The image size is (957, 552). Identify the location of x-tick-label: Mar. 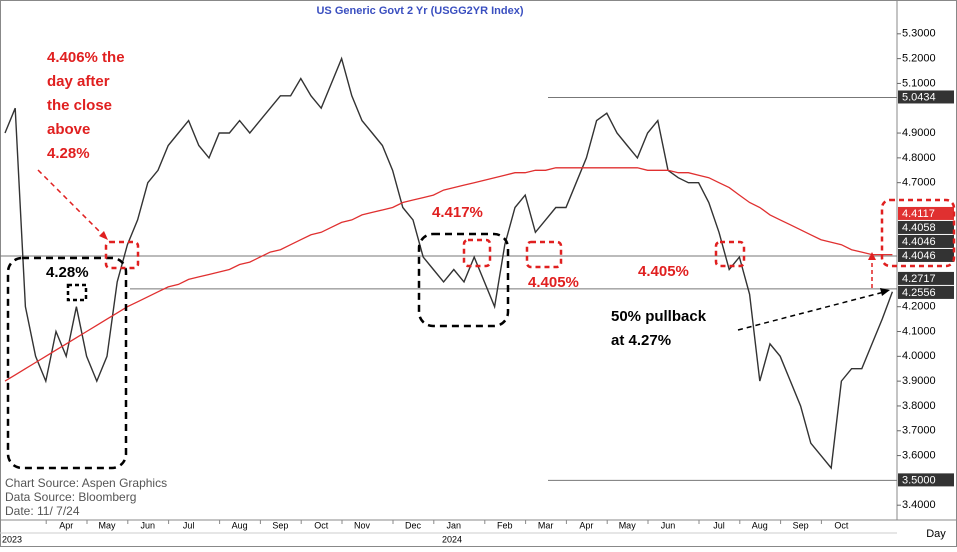
(546, 525).